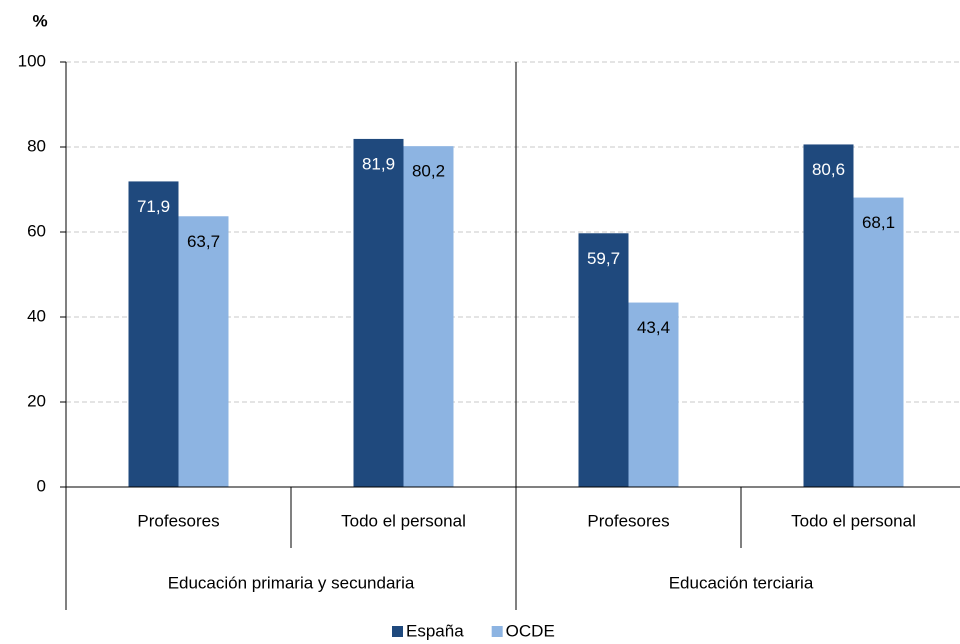  What do you see at coordinates (203, 241) in the screenshot?
I see `value-label: 63,7` at bounding box center [203, 241].